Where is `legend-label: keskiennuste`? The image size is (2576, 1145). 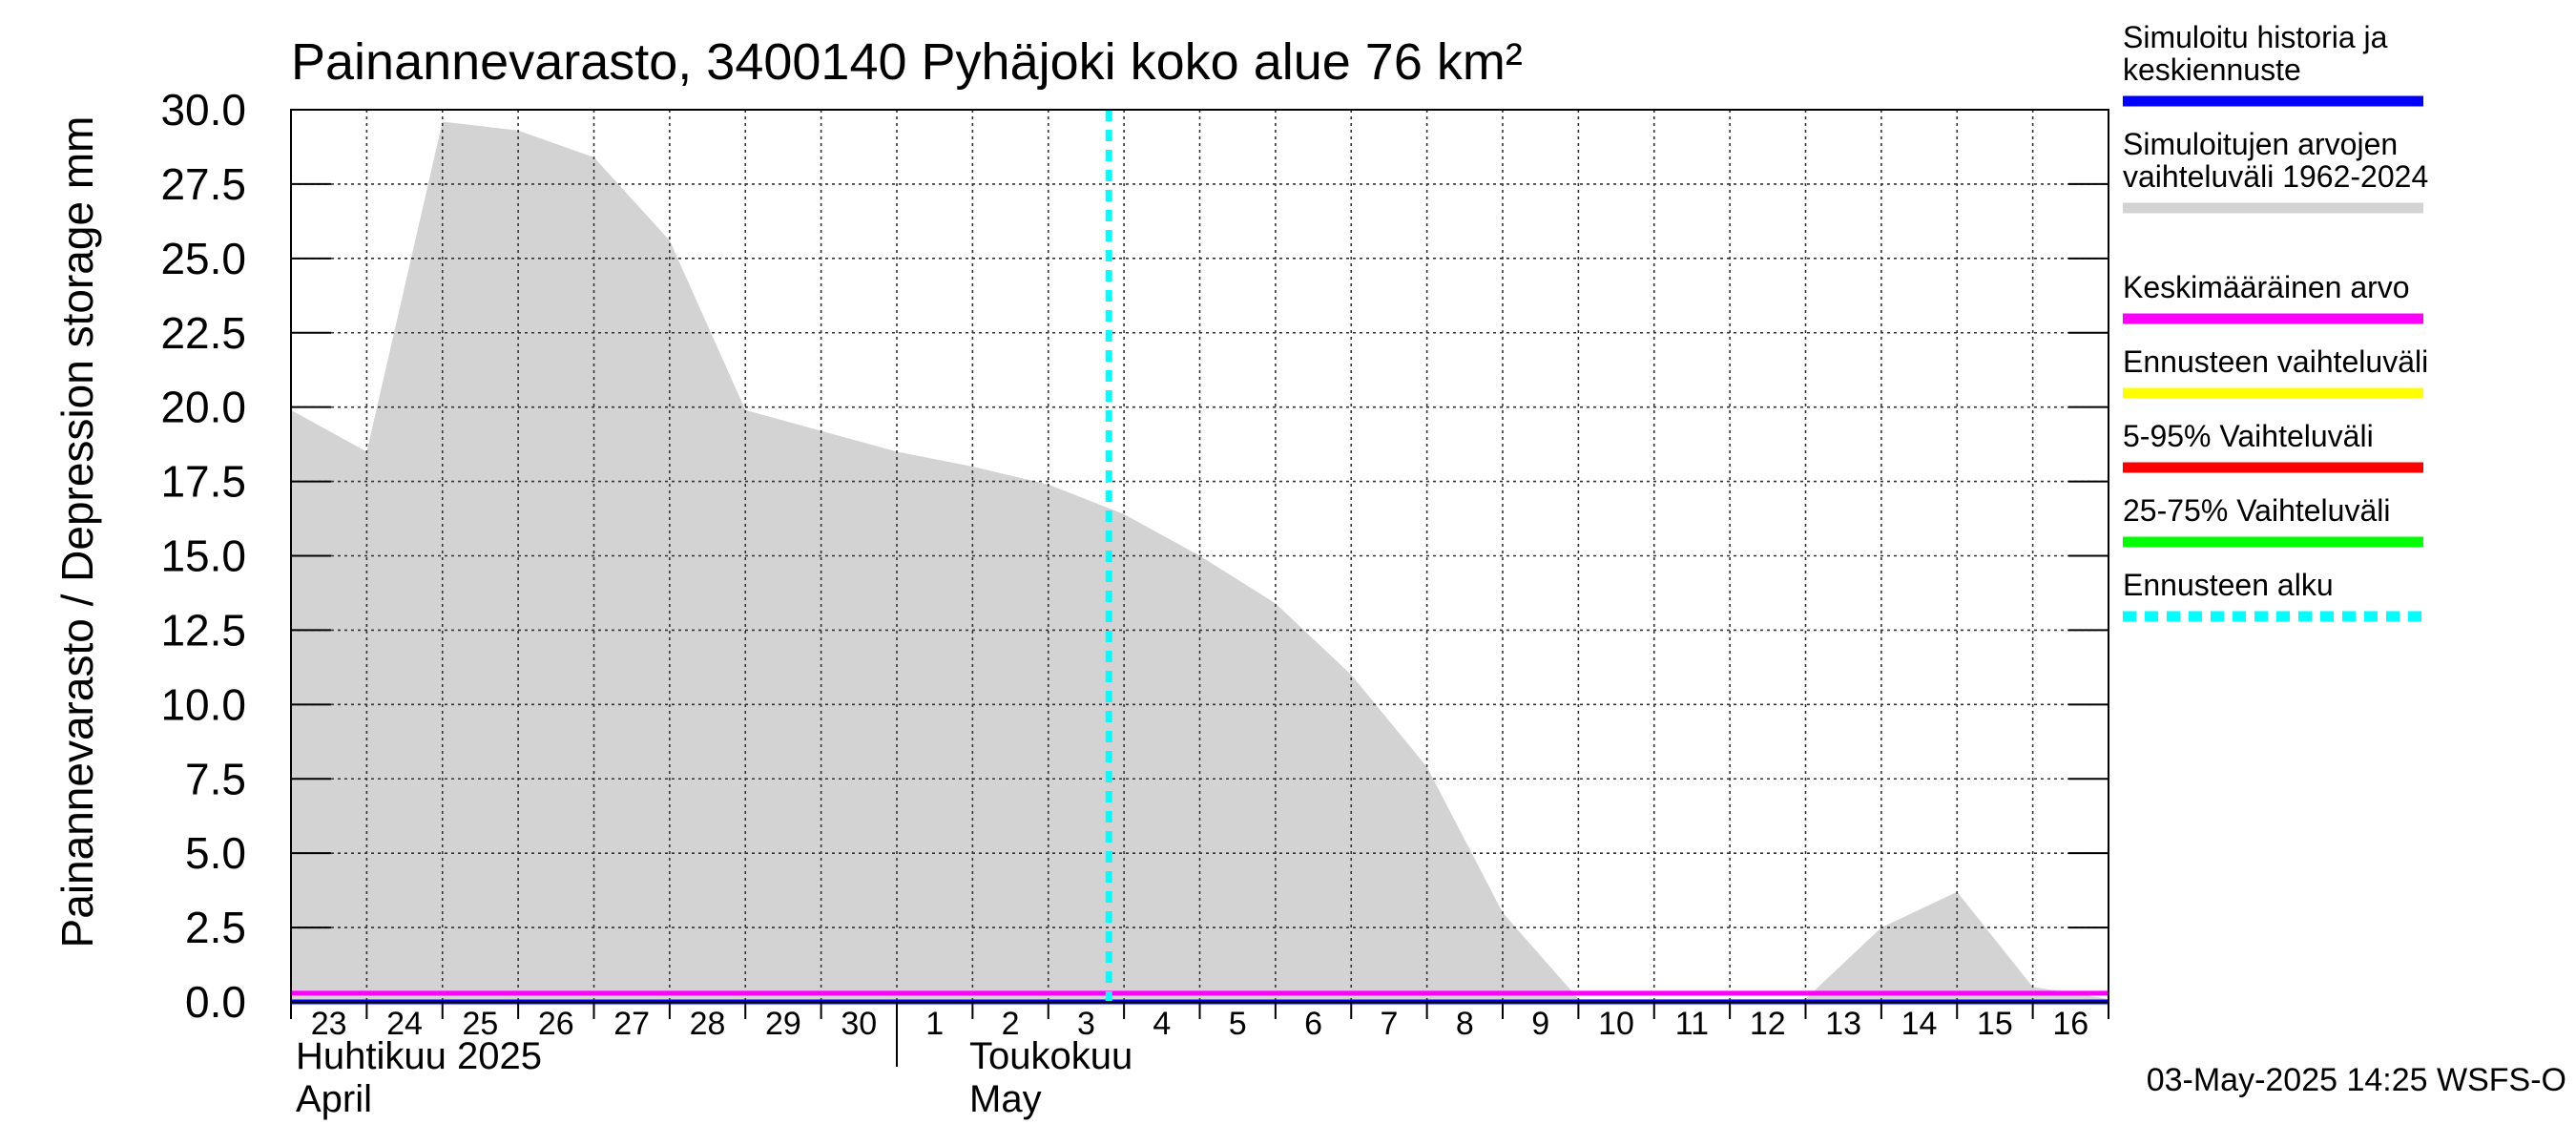 legend-label: keskiennuste is located at coordinates (2212, 69).